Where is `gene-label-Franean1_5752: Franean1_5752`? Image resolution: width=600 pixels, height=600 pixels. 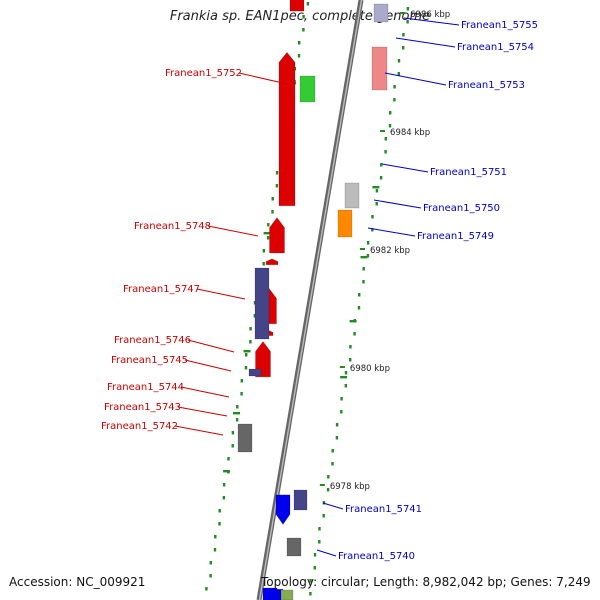 gene-label-Franean1_5752: Franean1_5752 is located at coordinates (203, 73).